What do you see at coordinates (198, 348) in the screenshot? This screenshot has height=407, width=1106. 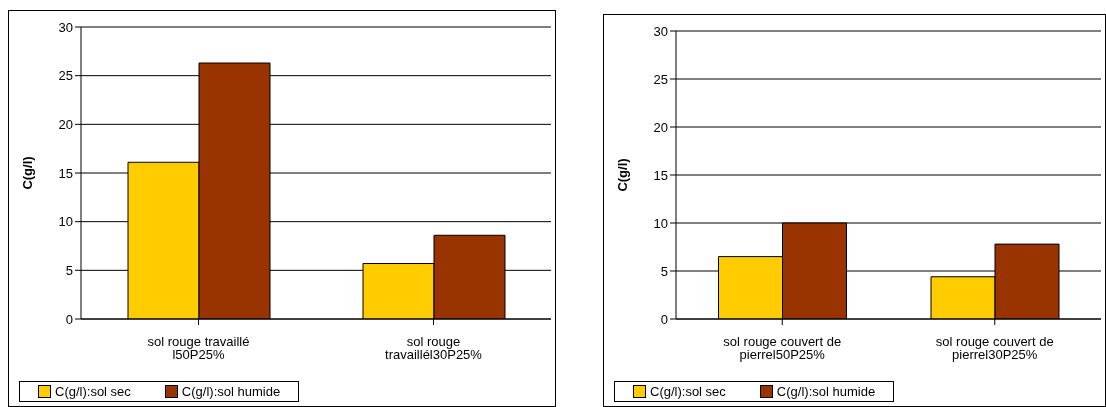 I see `x-tick-label: sol rouge travaillé l50P25%` at bounding box center [198, 348].